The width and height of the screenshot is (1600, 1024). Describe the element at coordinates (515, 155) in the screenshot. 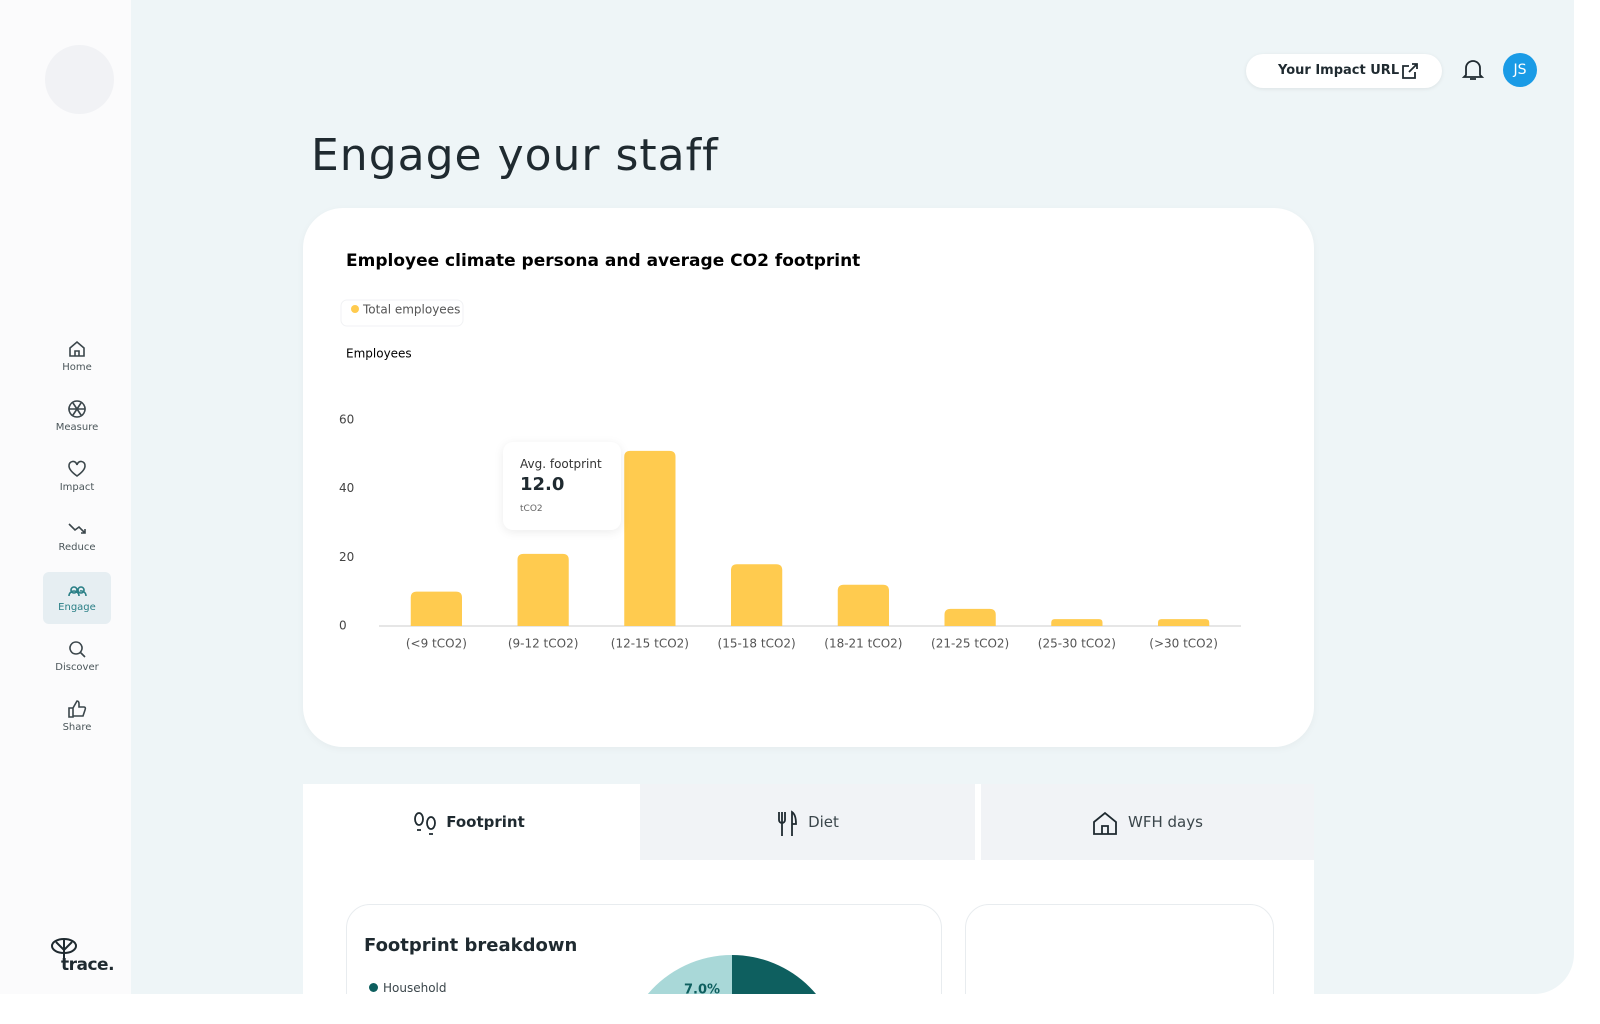

I see `page-title: Engage your staff` at that location.